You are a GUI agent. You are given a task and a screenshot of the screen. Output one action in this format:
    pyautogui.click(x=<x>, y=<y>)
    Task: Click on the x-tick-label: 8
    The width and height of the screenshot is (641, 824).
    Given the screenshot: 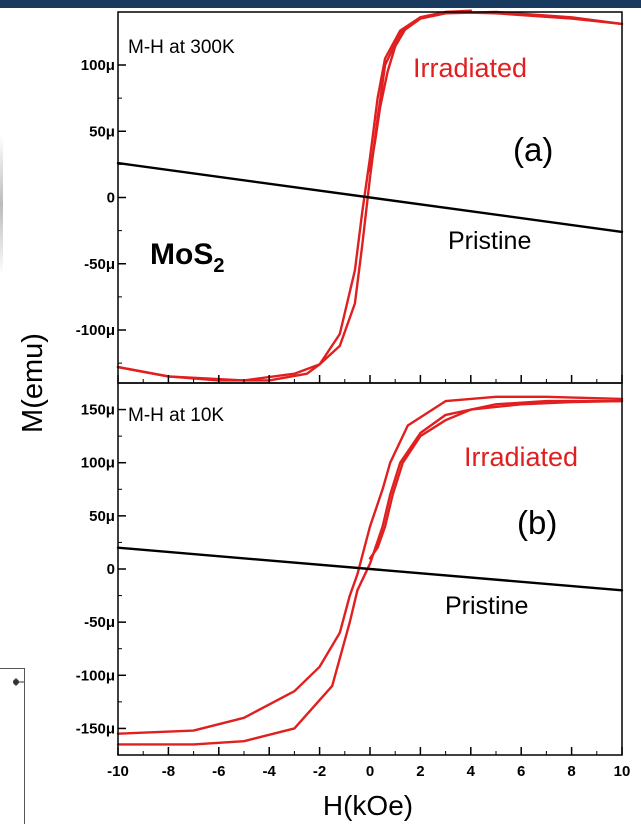 What is the action you would take?
    pyautogui.click(x=571, y=771)
    